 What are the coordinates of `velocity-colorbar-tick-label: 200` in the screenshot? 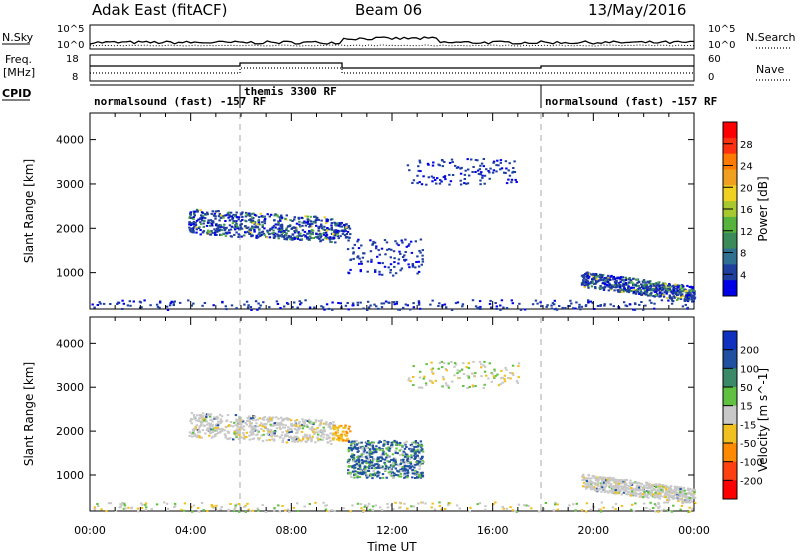 It's located at (749, 351).